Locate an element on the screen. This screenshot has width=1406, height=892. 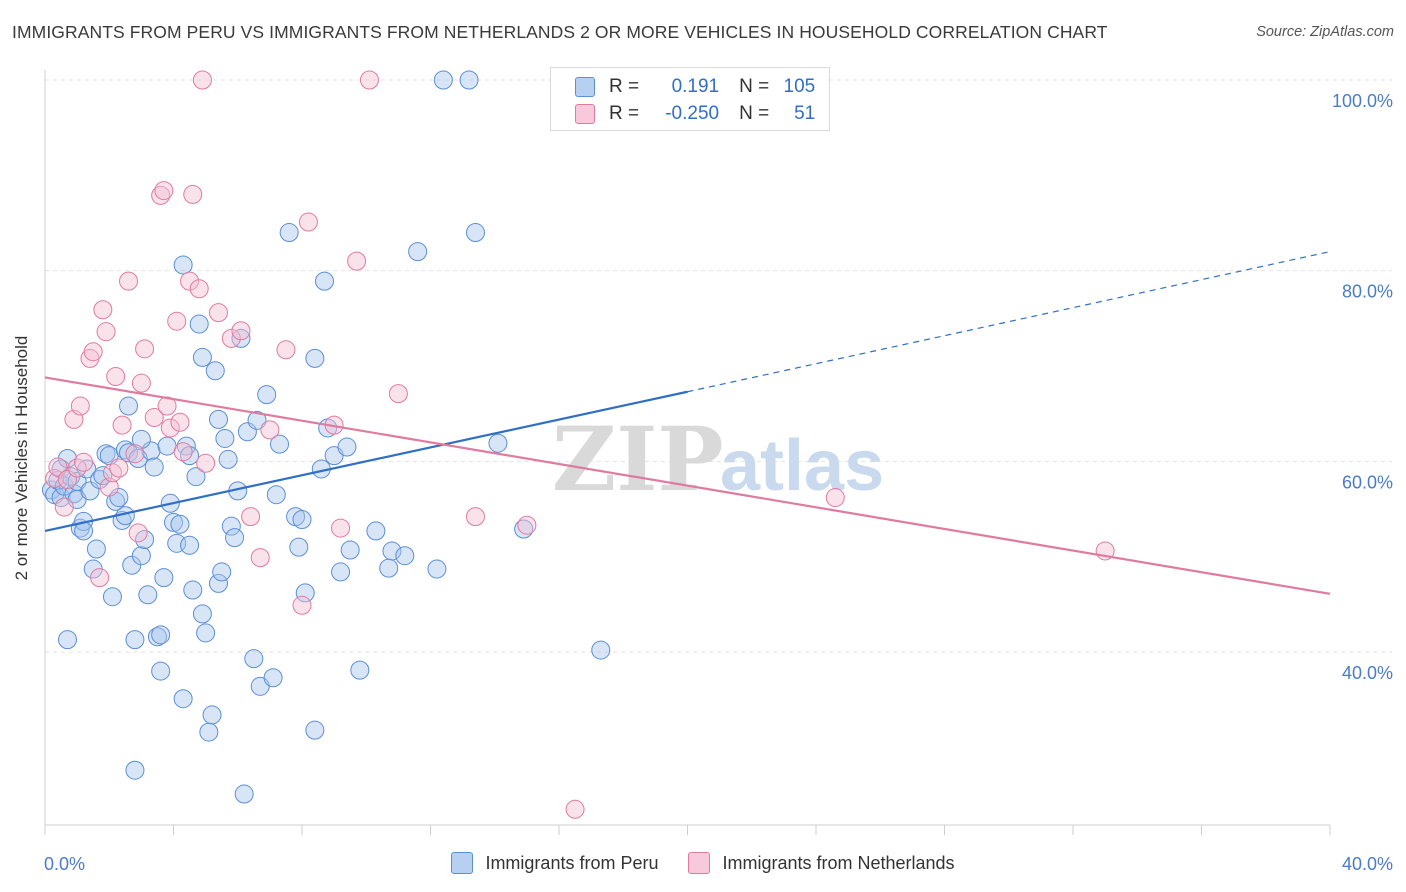
peru-trend-extension is located at coordinates (1009, 322).